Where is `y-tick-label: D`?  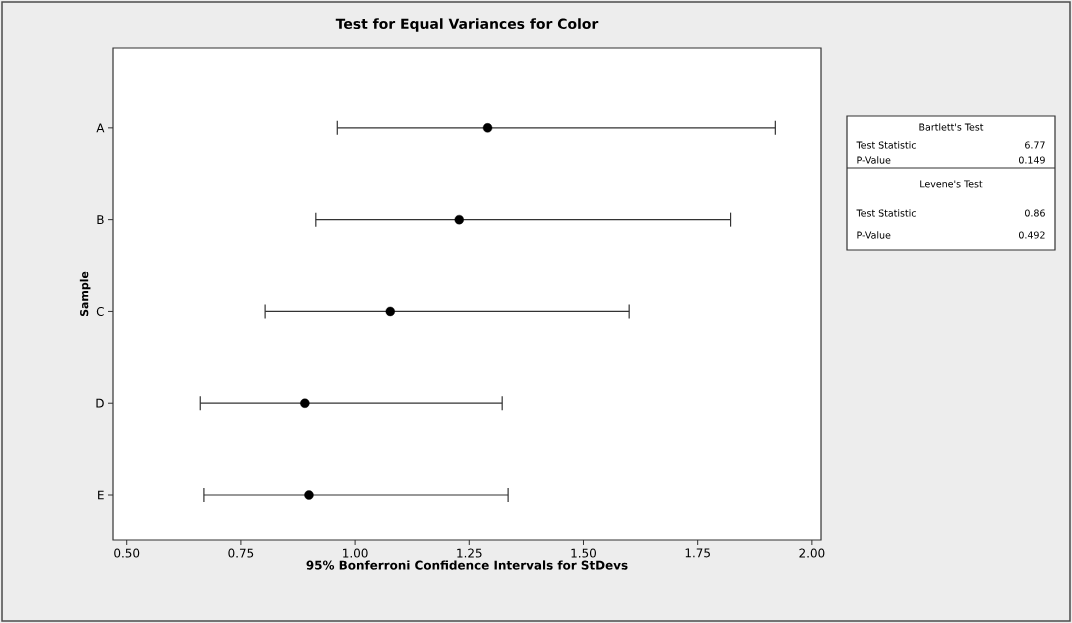 y-tick-label: D is located at coordinates (100, 403).